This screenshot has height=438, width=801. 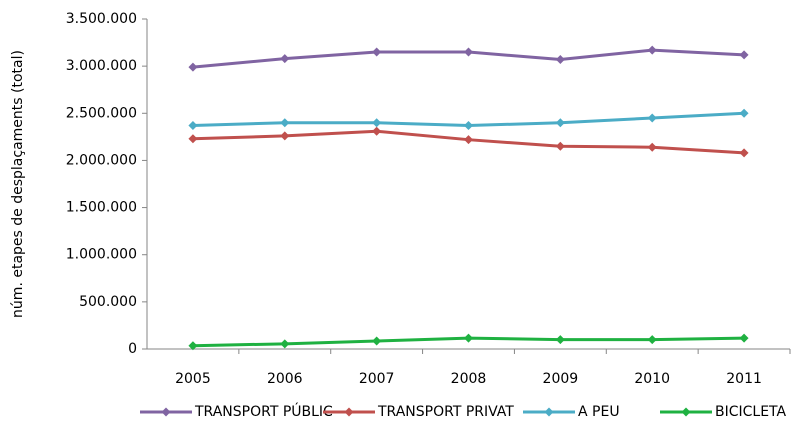 I want to click on y-tick-label: 1.500.000, so click(x=101, y=208).